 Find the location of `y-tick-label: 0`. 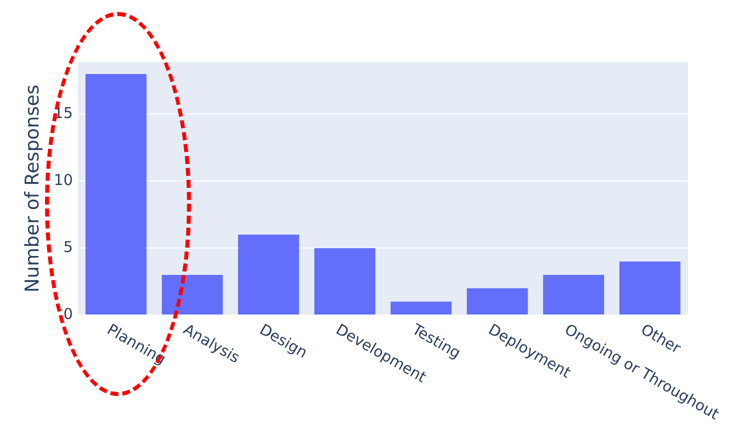

y-tick-label: 0 is located at coordinates (68, 313).